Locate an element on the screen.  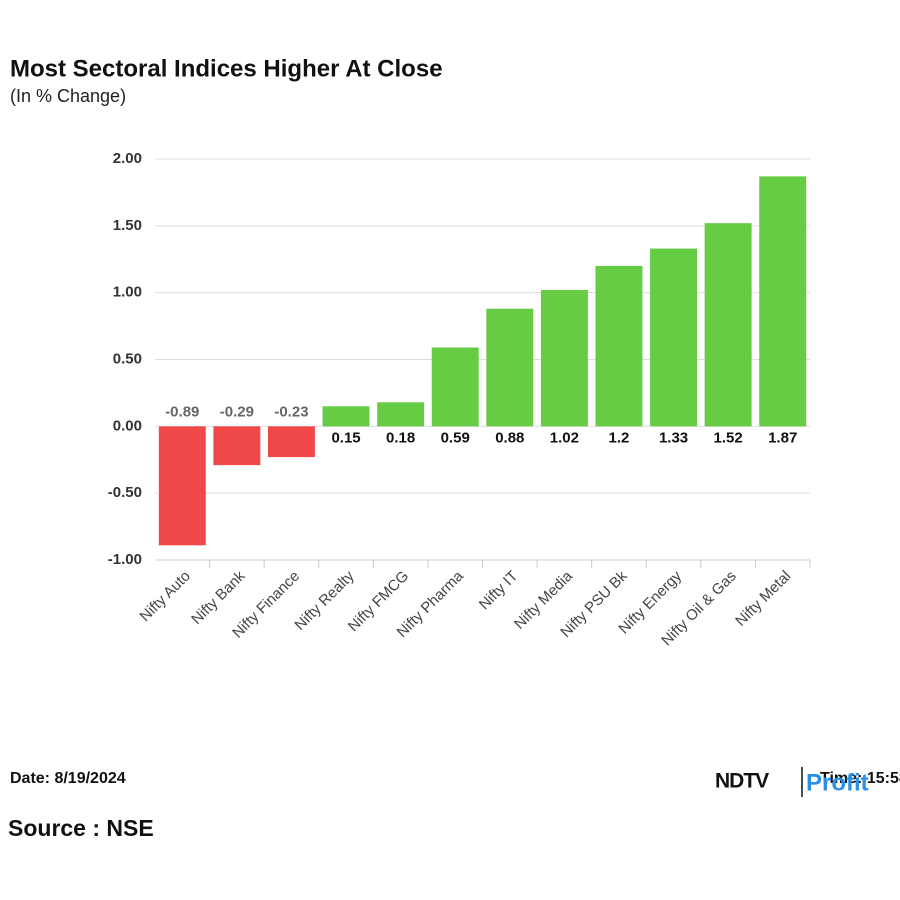
y-tick-label: 2.00 is located at coordinates (127, 158).